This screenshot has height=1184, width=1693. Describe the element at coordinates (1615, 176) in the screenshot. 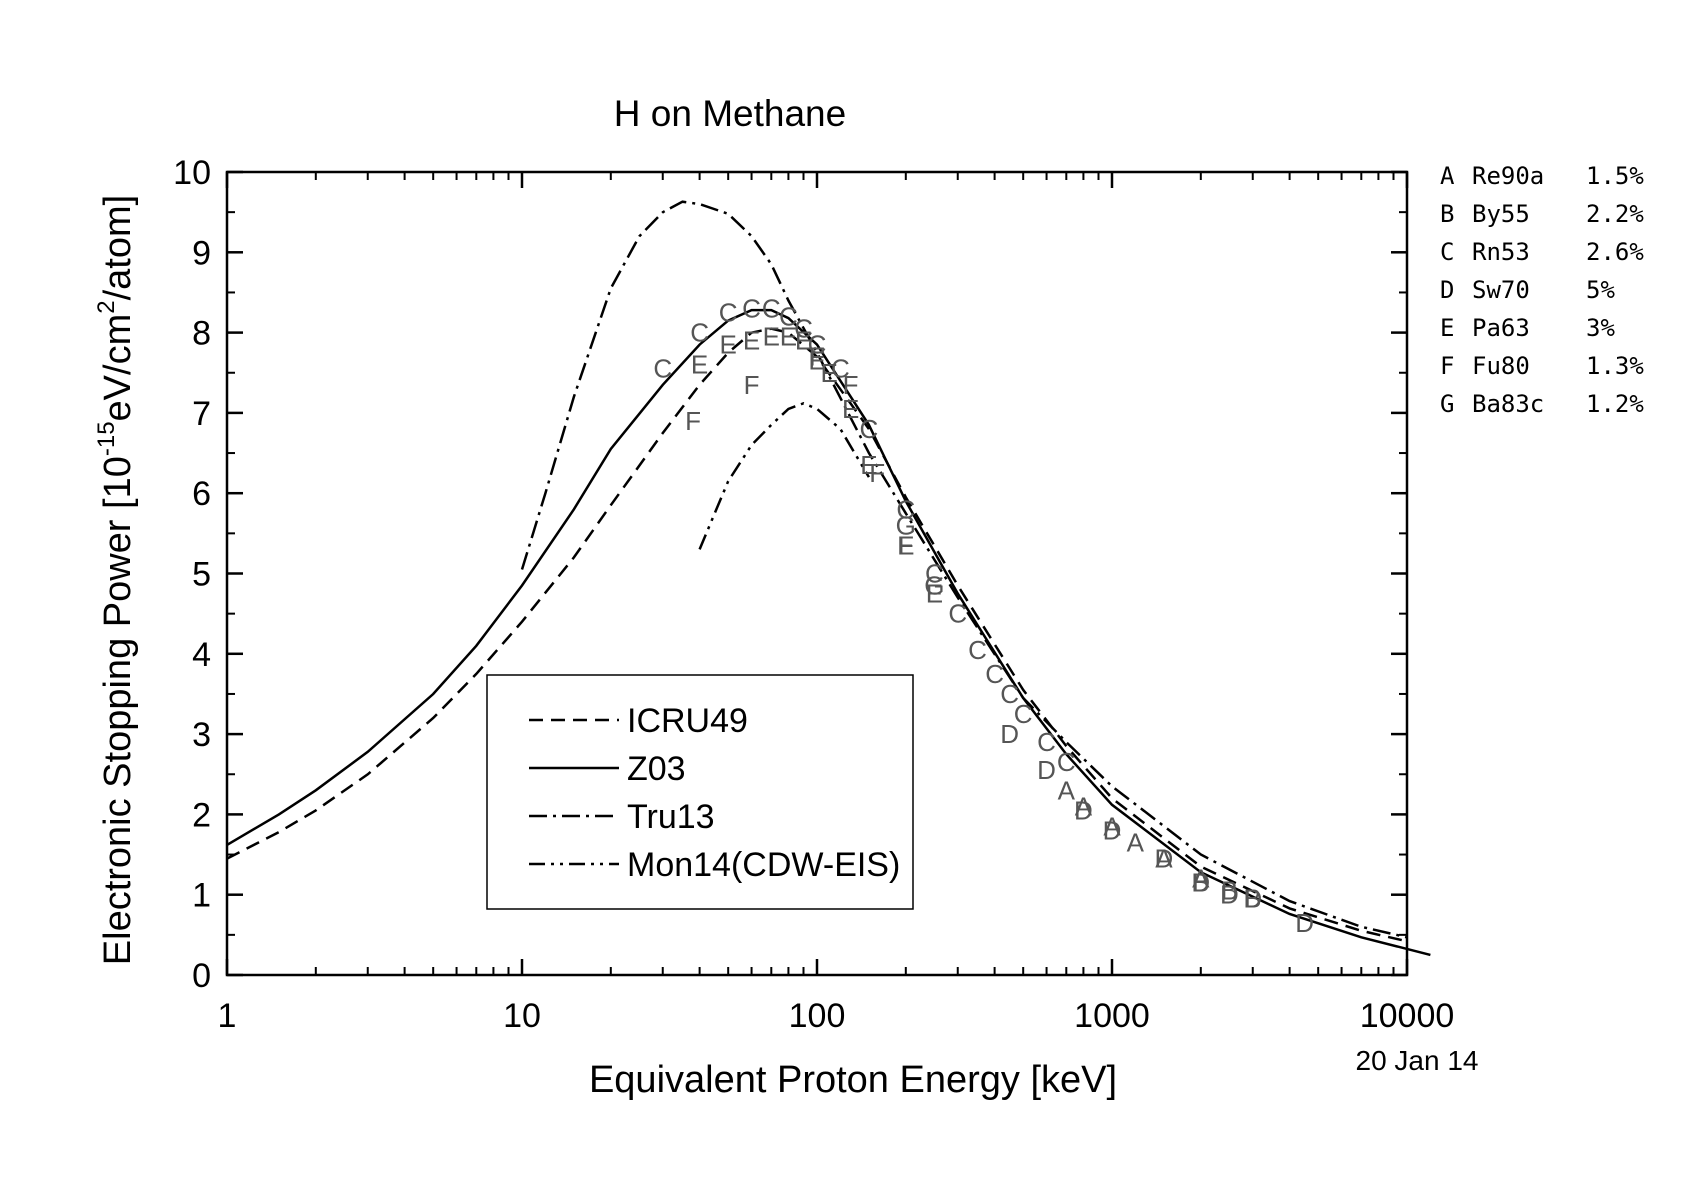

I see `ref-uncertainty: 1.5%` at that location.